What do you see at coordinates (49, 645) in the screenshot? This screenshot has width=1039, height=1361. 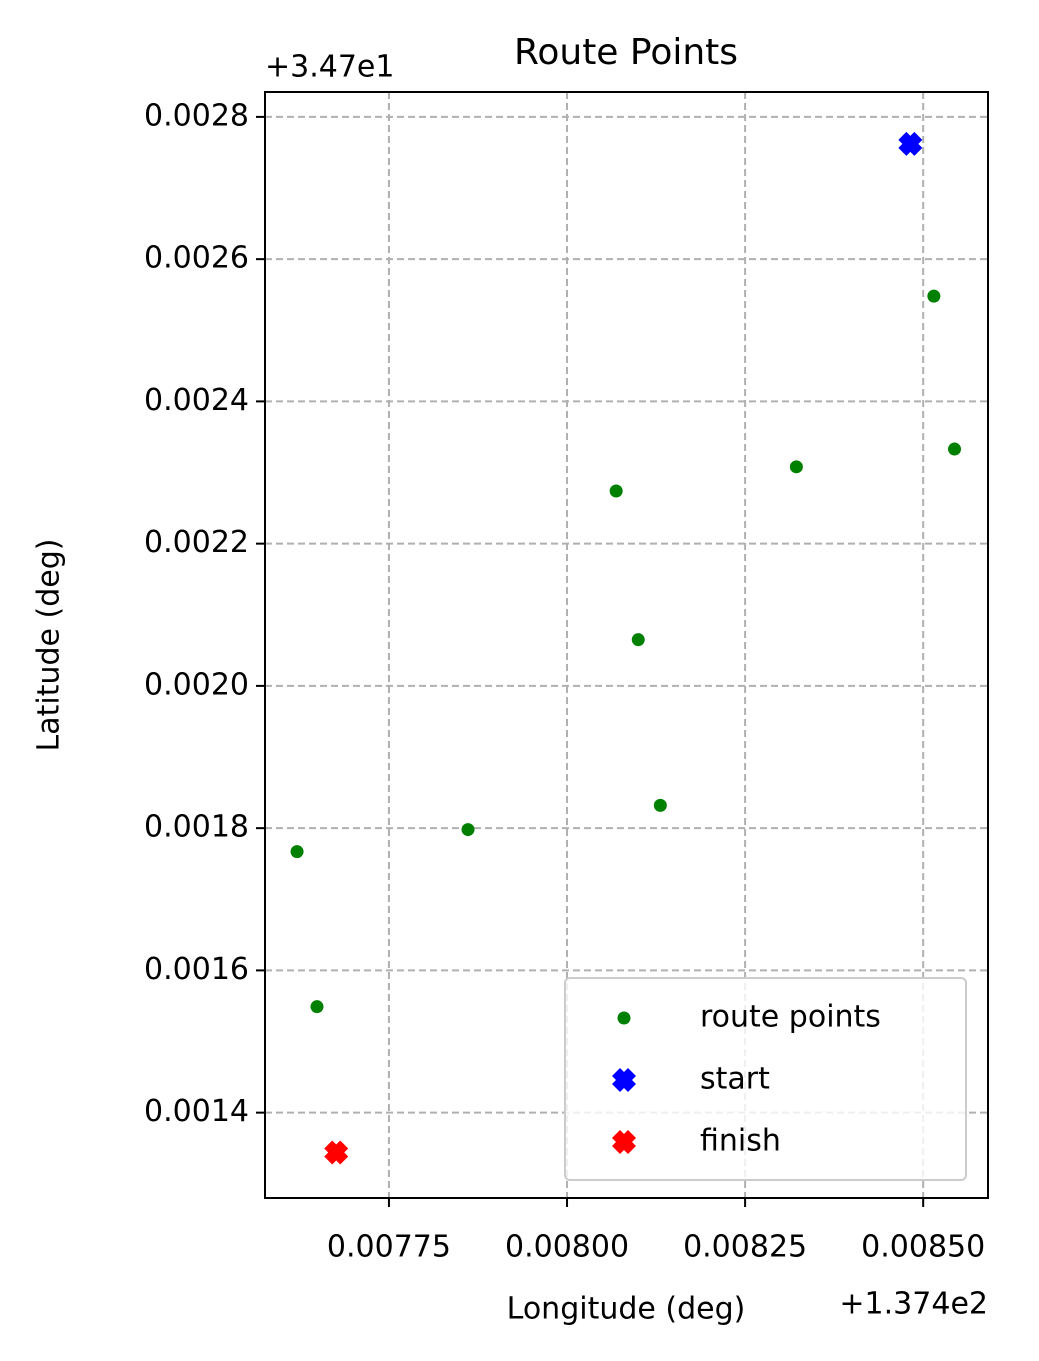 I see `y-axis-label: Latitude (deg)` at bounding box center [49, 645].